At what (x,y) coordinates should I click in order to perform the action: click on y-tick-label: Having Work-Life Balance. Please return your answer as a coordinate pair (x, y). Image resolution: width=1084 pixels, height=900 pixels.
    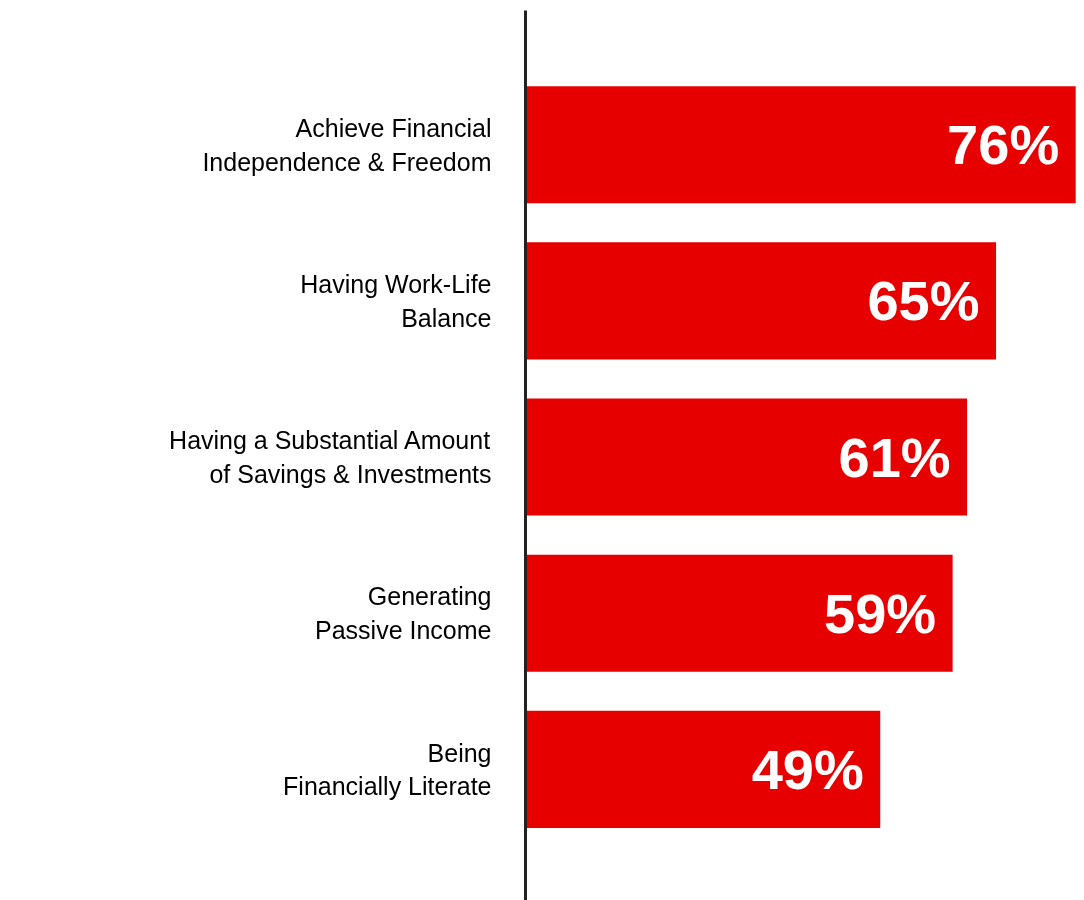
    Looking at the image, I should click on (396, 301).